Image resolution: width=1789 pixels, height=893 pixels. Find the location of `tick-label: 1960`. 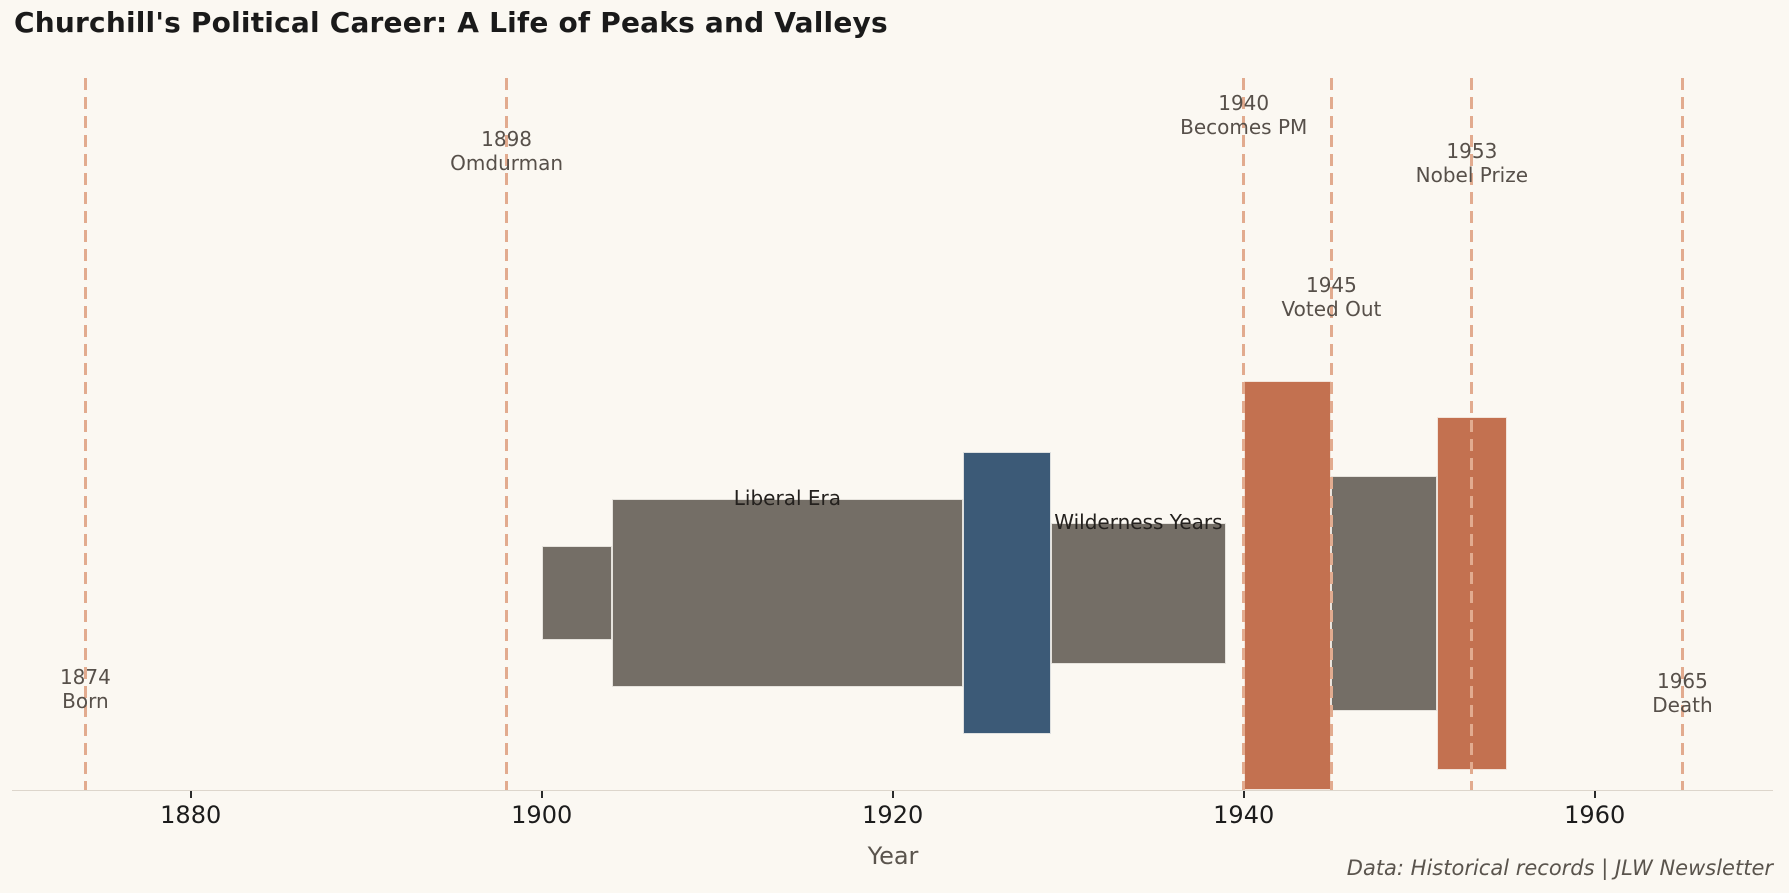

tick-label: 1960 is located at coordinates (1595, 815).